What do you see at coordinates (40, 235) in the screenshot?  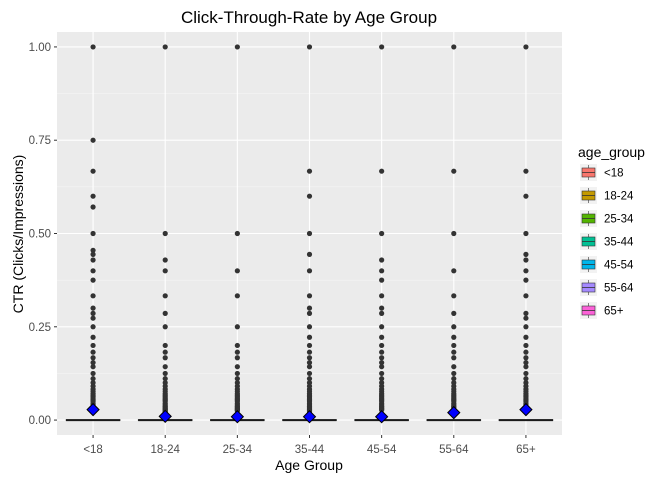 I see `y-tick-label: 0.50` at bounding box center [40, 235].